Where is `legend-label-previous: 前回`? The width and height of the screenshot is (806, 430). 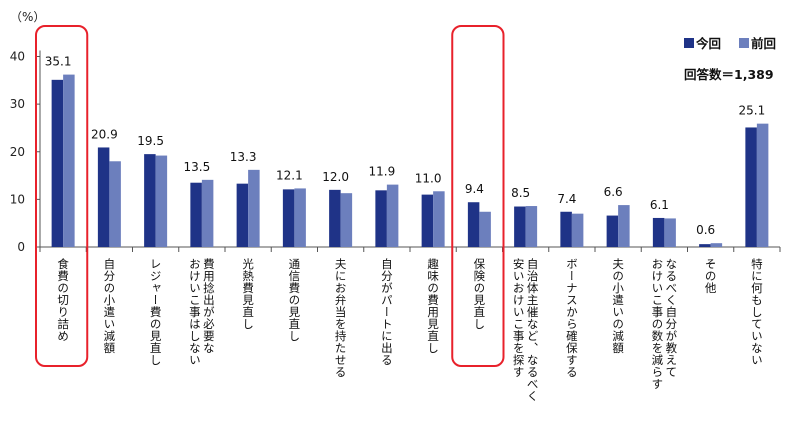 legend-label-previous: 前回 is located at coordinates (763, 43).